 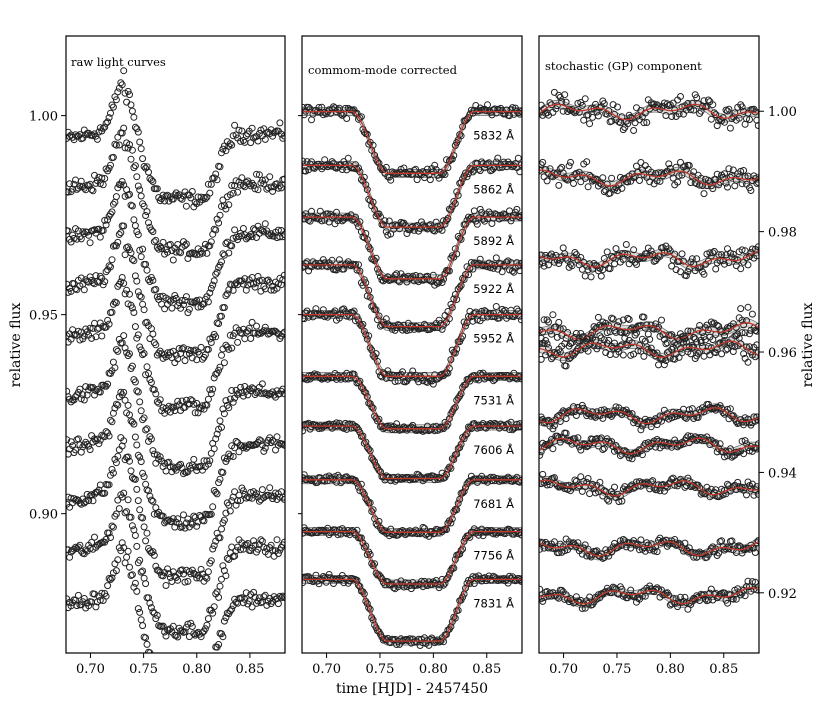 What do you see at coordinates (649, 488) in the screenshot?
I see `model-curve` at bounding box center [649, 488].